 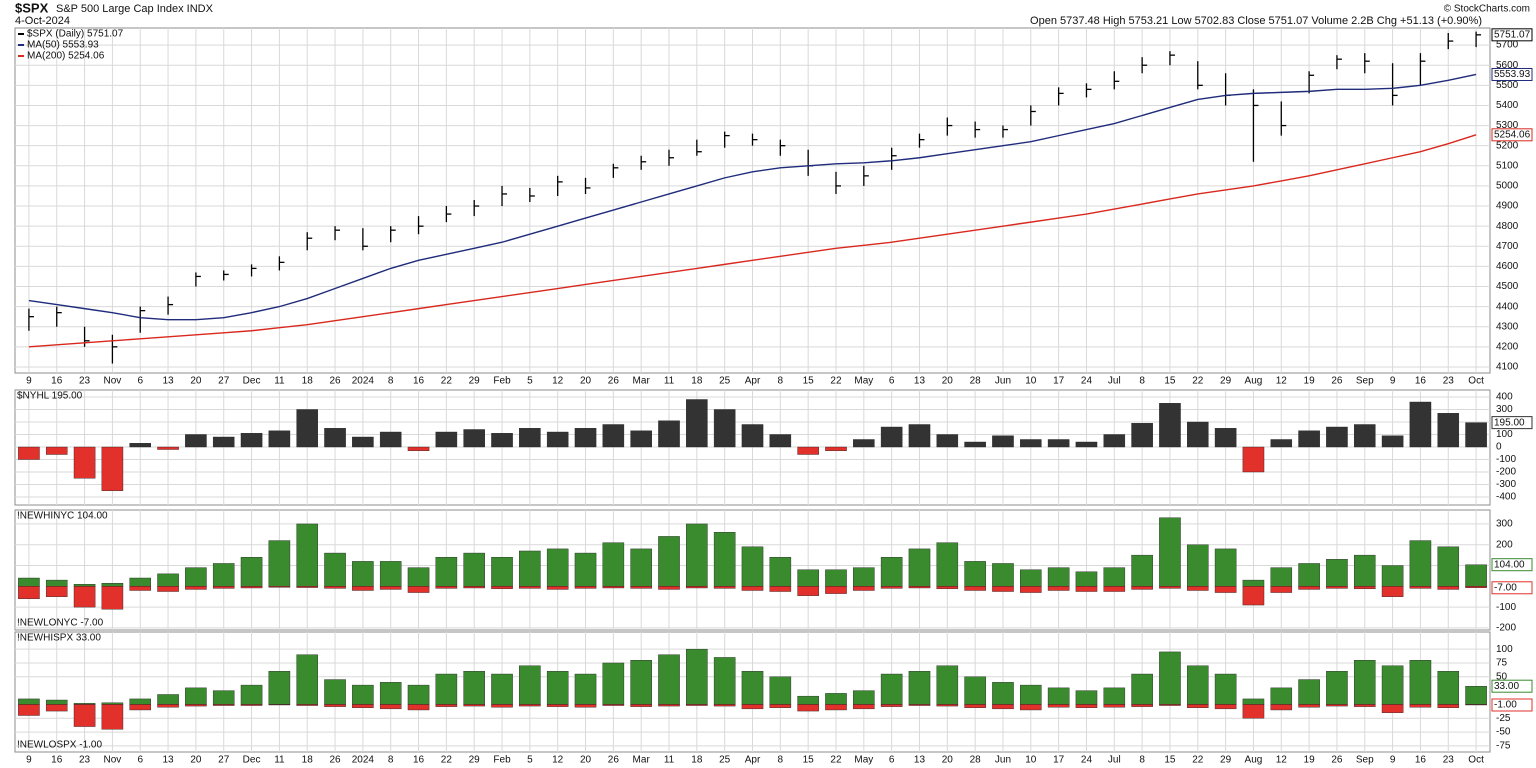 What do you see at coordinates (1087, 381) in the screenshot?
I see `x-tick-label: 24` at bounding box center [1087, 381].